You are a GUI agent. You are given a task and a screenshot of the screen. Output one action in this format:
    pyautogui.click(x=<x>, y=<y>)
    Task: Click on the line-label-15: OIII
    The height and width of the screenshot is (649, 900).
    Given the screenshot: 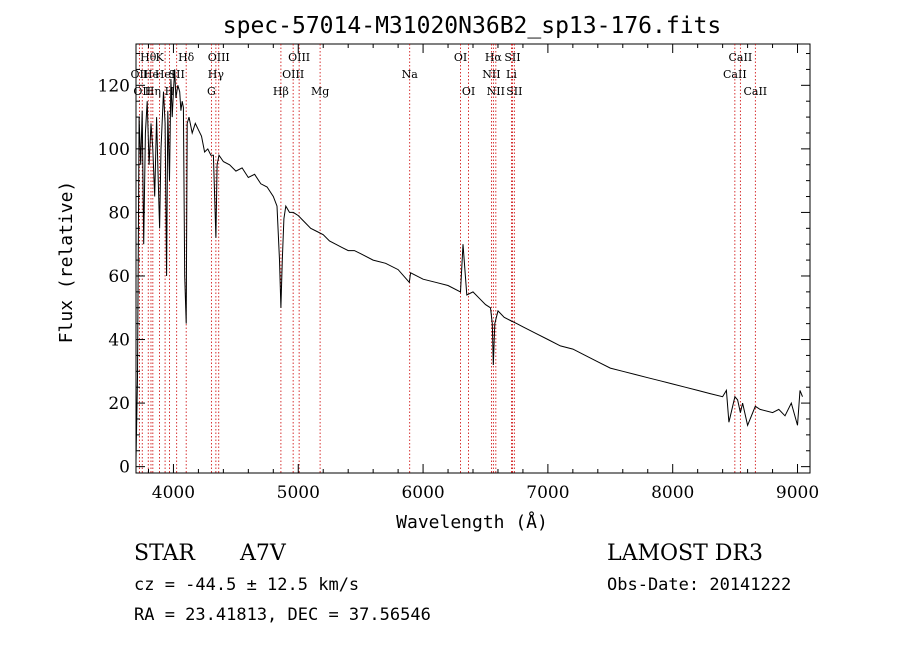 What is the action you would take?
    pyautogui.click(x=299, y=57)
    